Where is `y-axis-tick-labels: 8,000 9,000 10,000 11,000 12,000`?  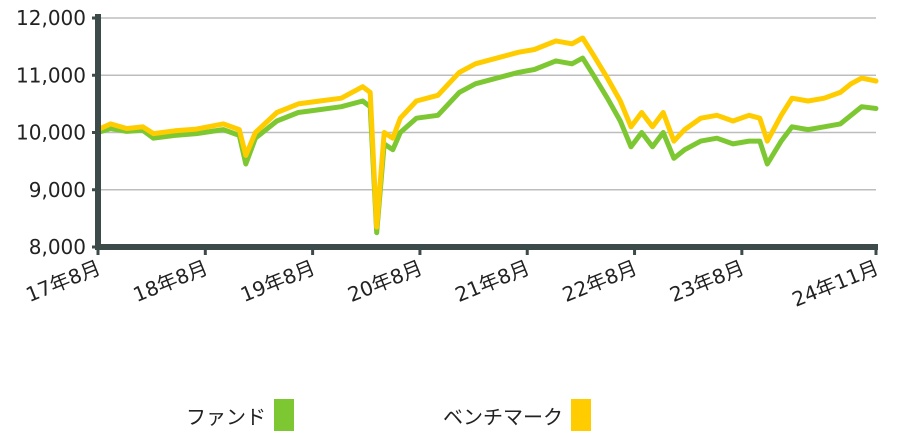 y-axis-tick-labels: 8,000 9,000 10,000 11,000 12,000 is located at coordinates (51, 132).